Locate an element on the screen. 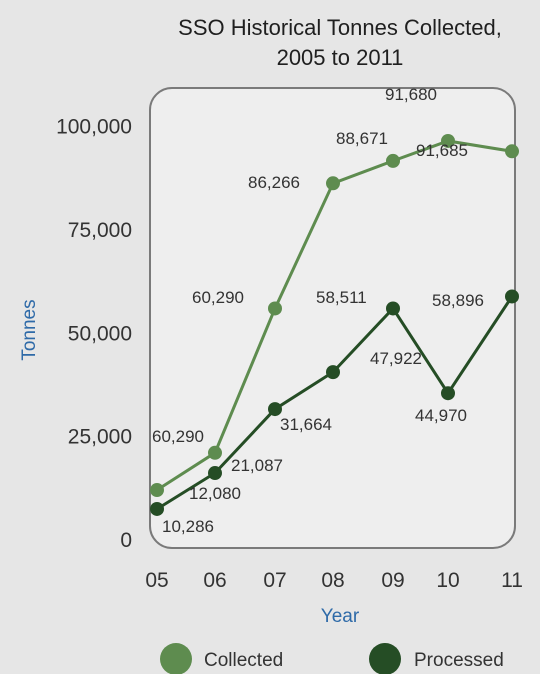  data-label-collected: 12,080 is located at coordinates (215, 493).